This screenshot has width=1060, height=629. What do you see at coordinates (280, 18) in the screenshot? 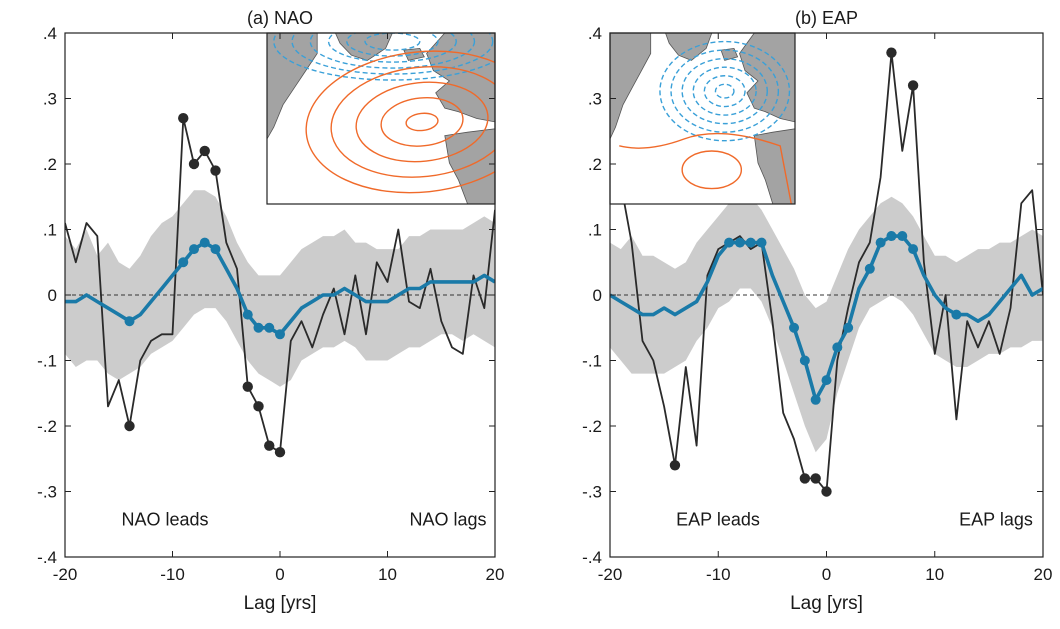
I see `panel-title: (a) NAO` at bounding box center [280, 18].